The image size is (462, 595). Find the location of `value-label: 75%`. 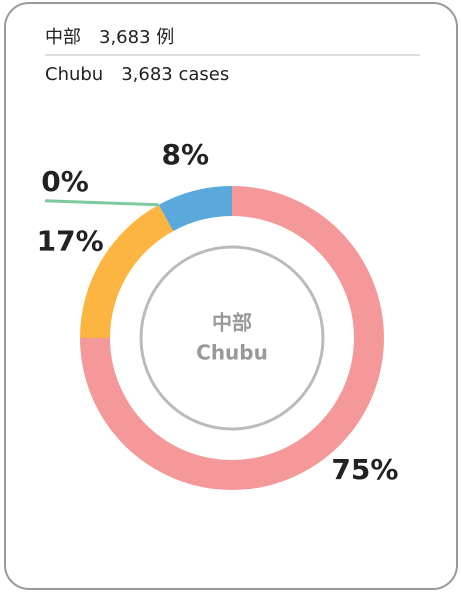

value-label: 75% is located at coordinates (364, 469).